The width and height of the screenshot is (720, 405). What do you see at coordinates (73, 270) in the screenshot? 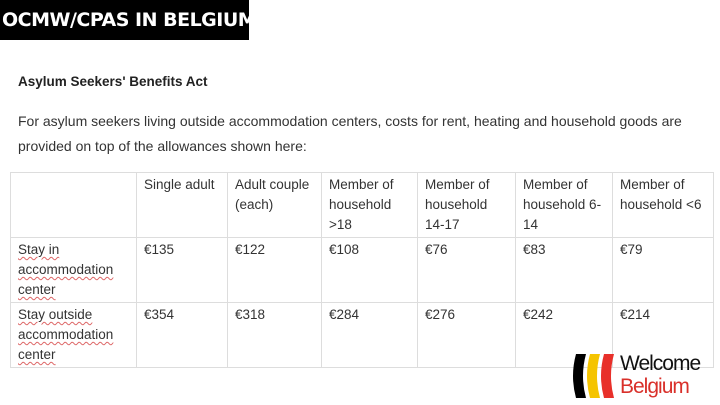
I see `row-label: Stay in accommodation center` at bounding box center [73, 270].